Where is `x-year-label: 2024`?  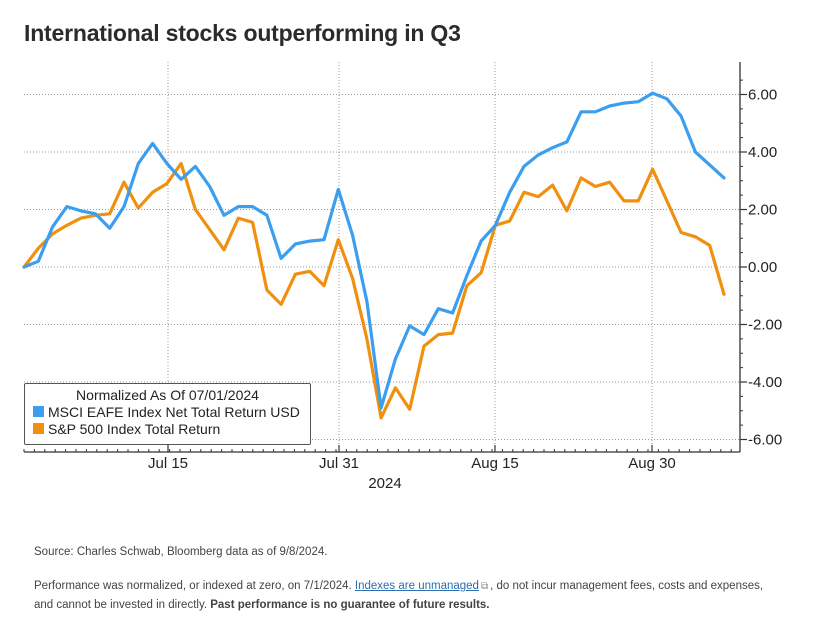
x-year-label: 2024 is located at coordinates (384, 483).